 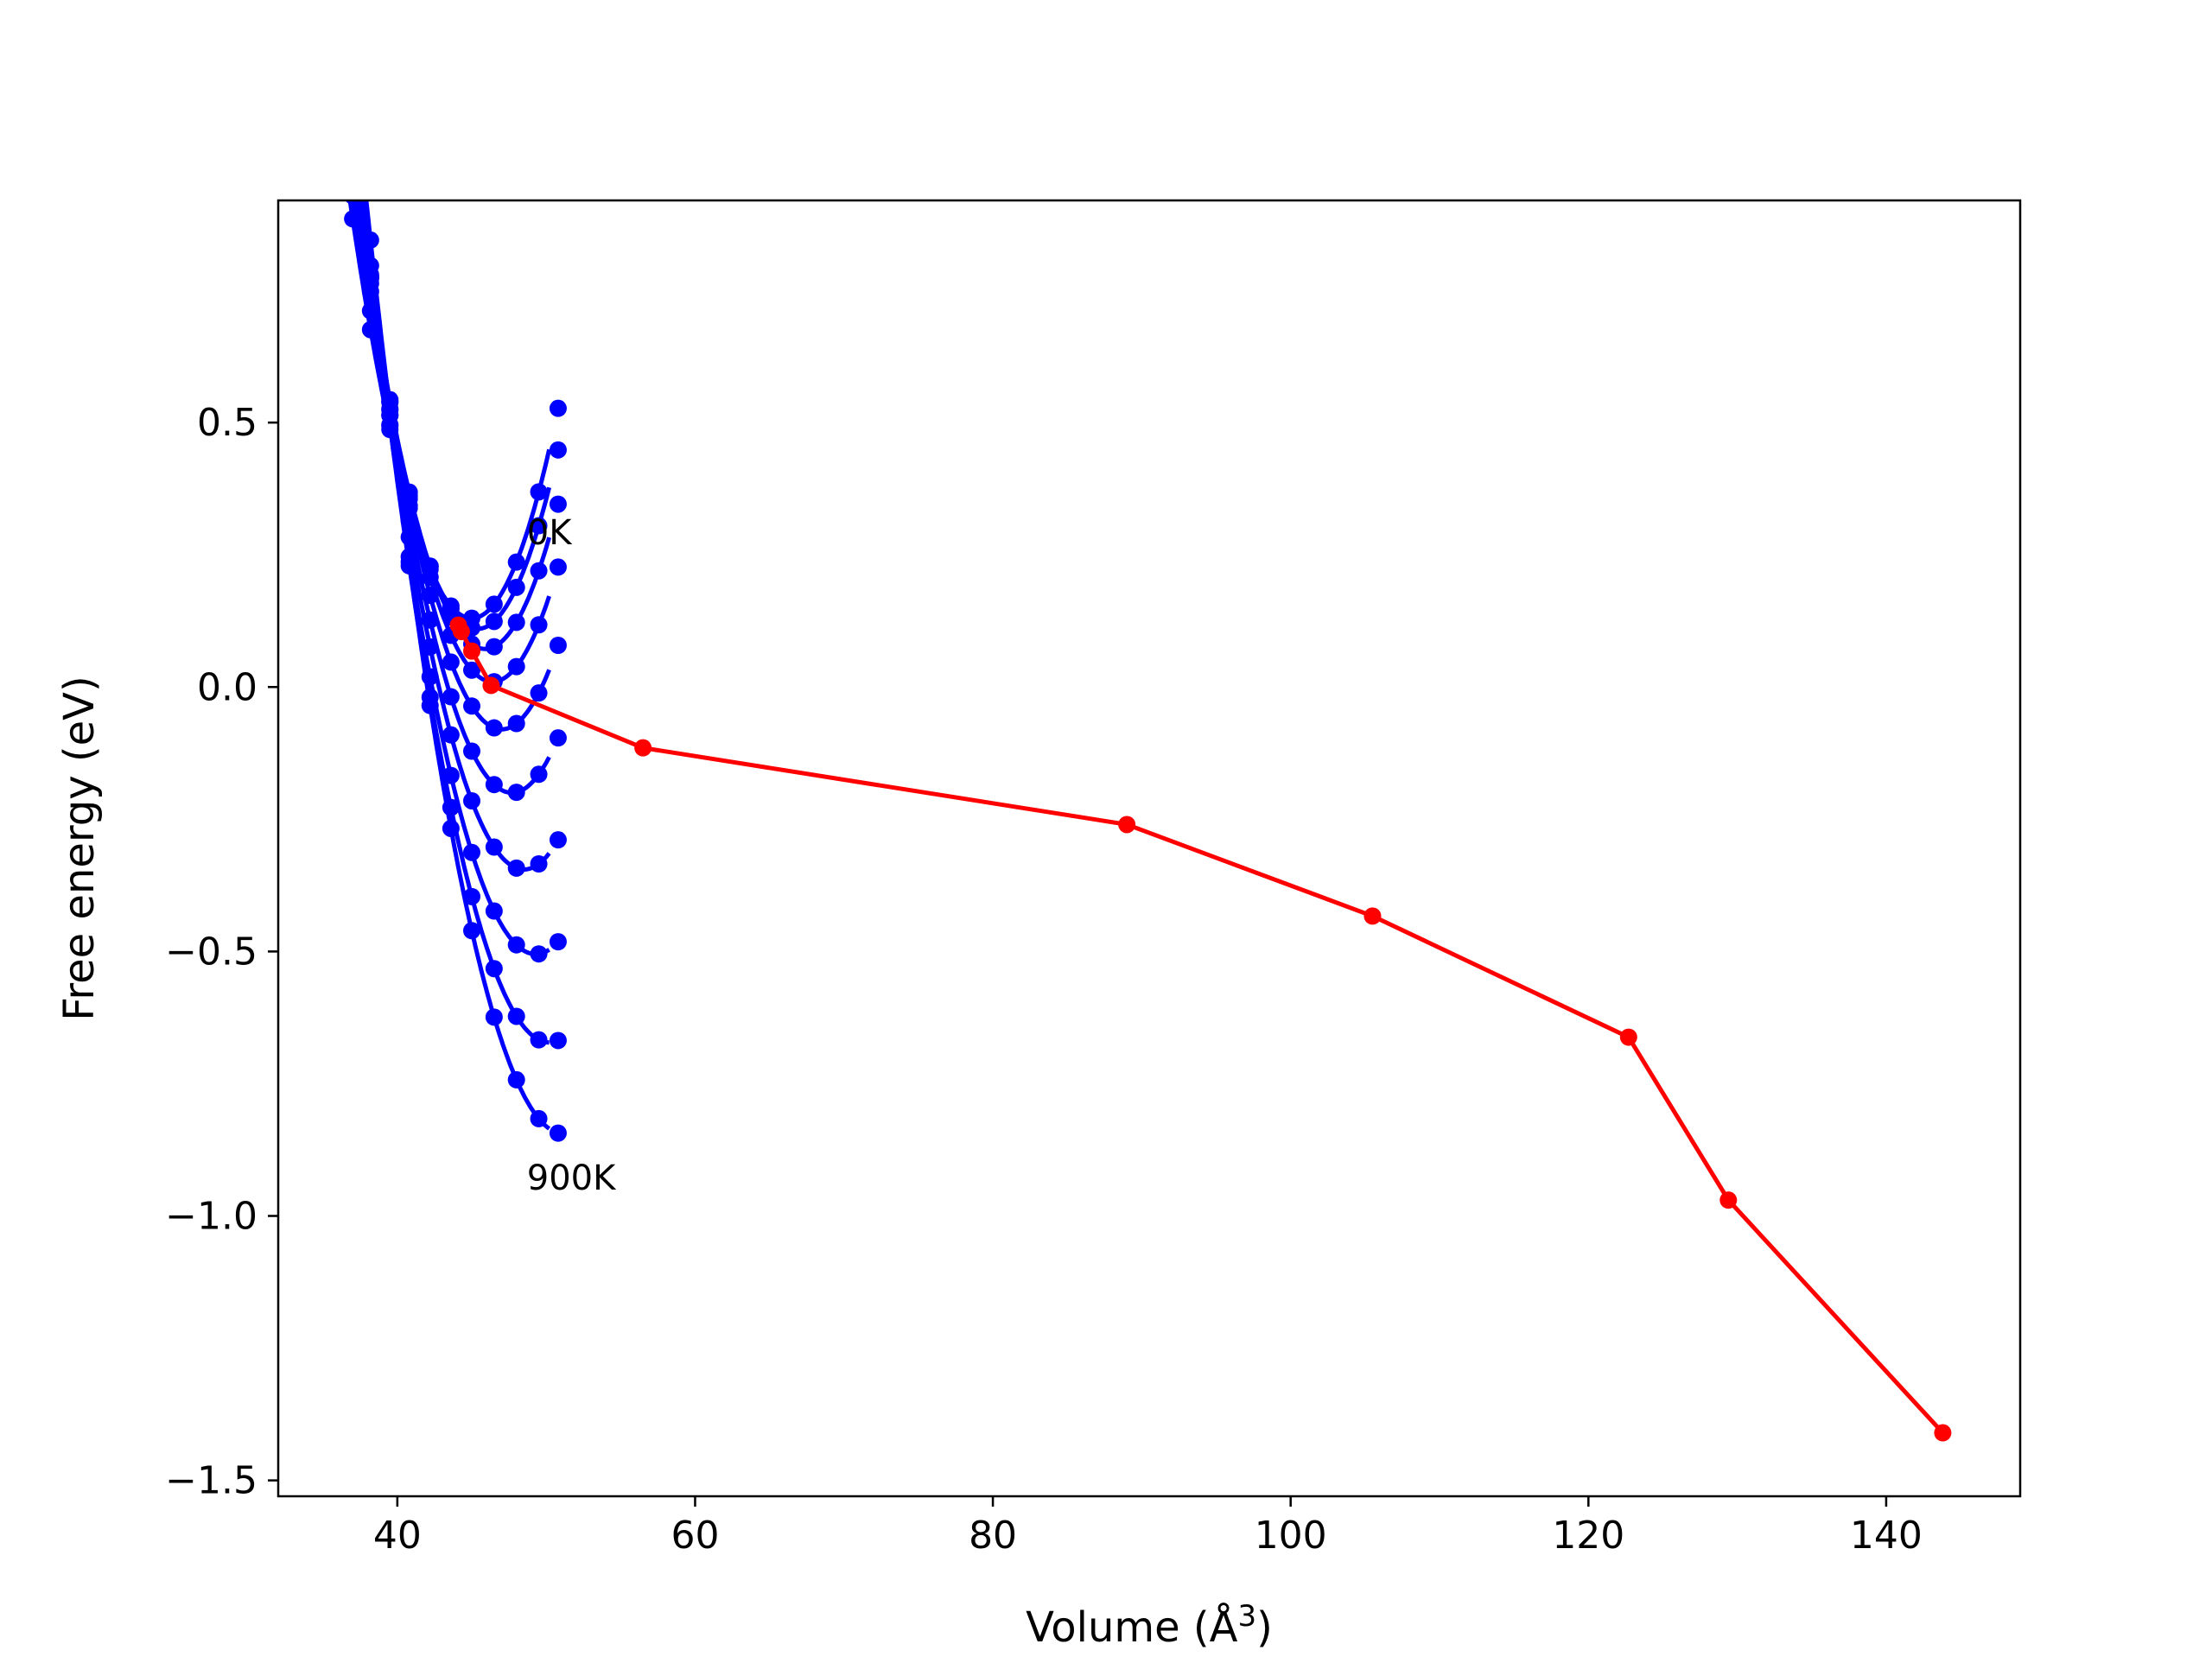 I want to click on isotherm-annotation: 0K, so click(x=550, y=533).